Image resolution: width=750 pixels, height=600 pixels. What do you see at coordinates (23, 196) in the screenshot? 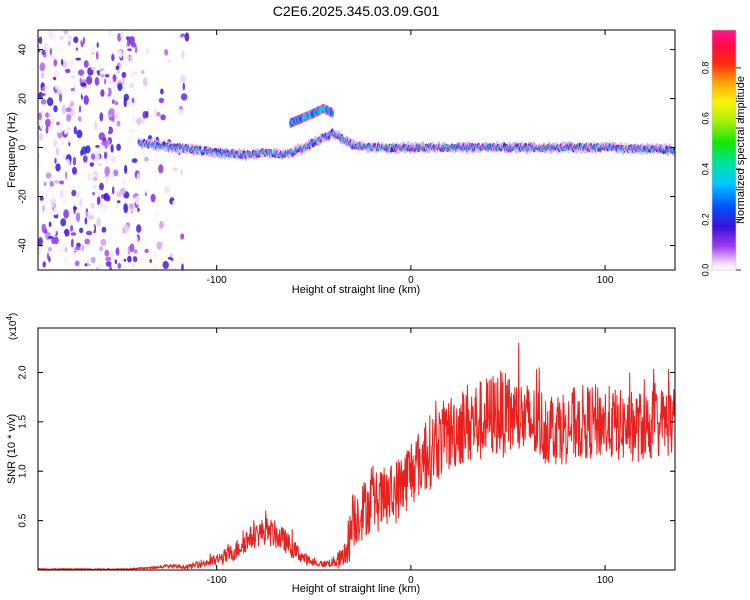
I see `spectrogram-ytick-label: -20` at bounding box center [23, 196].